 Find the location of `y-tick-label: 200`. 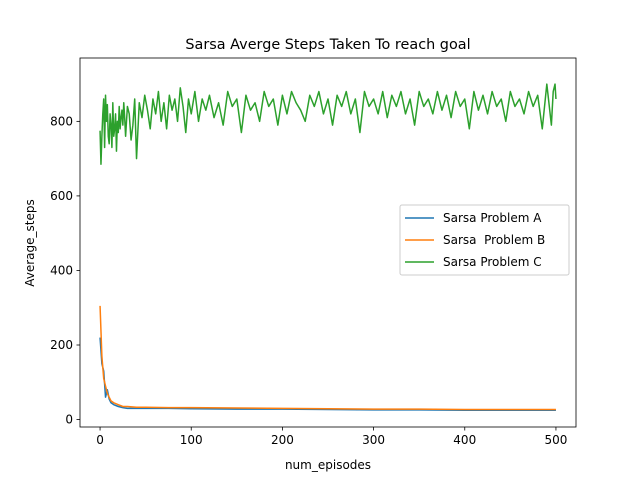

y-tick-label: 200 is located at coordinates (61, 345).